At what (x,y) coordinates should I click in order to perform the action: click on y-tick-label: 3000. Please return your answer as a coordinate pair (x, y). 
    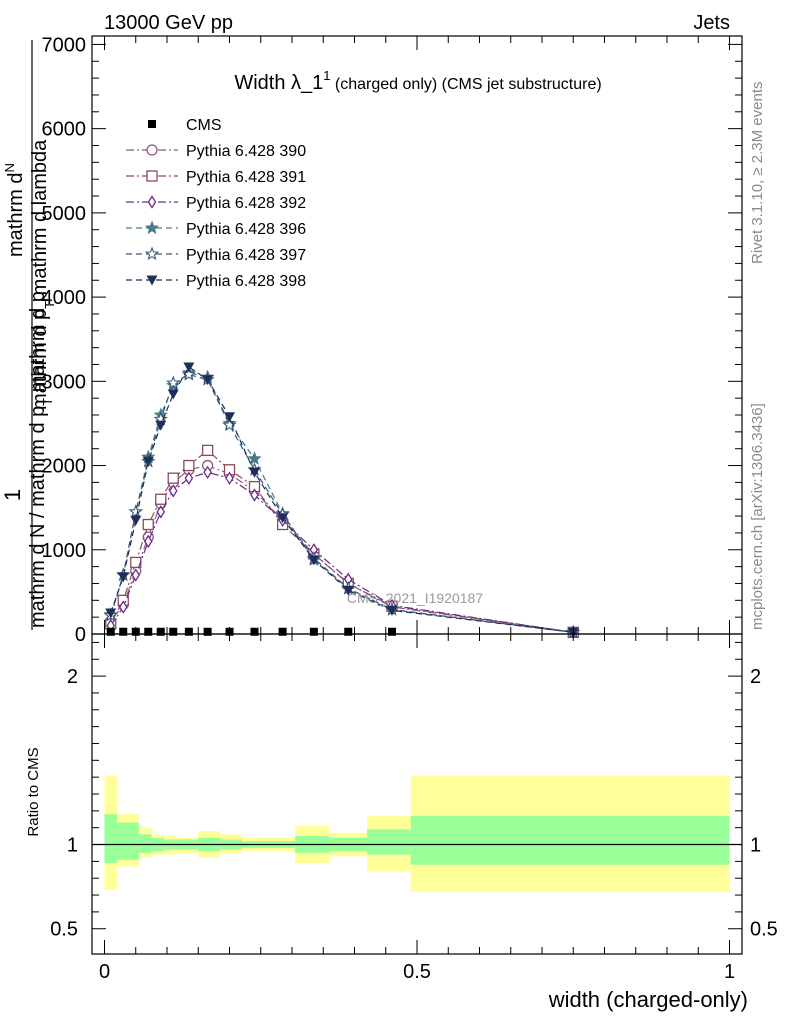
    Looking at the image, I should click on (64, 382).